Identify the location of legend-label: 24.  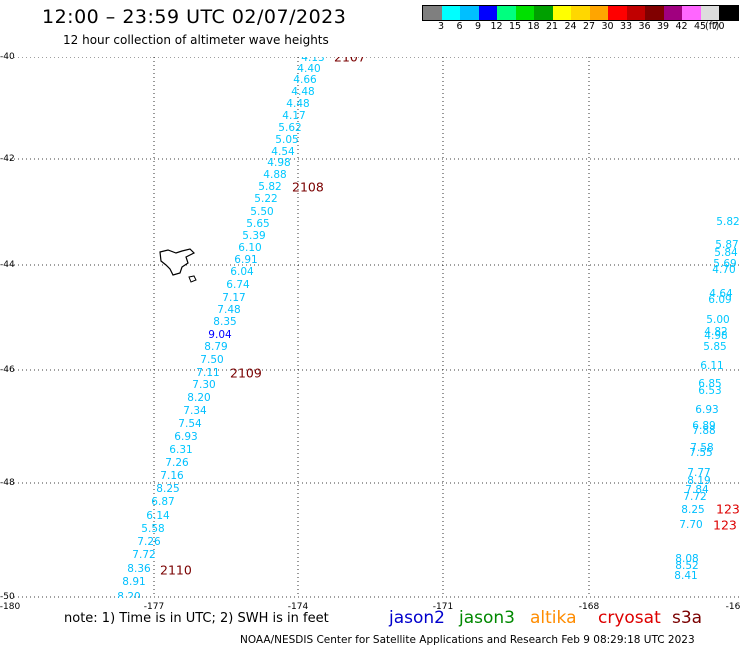
(570, 26).